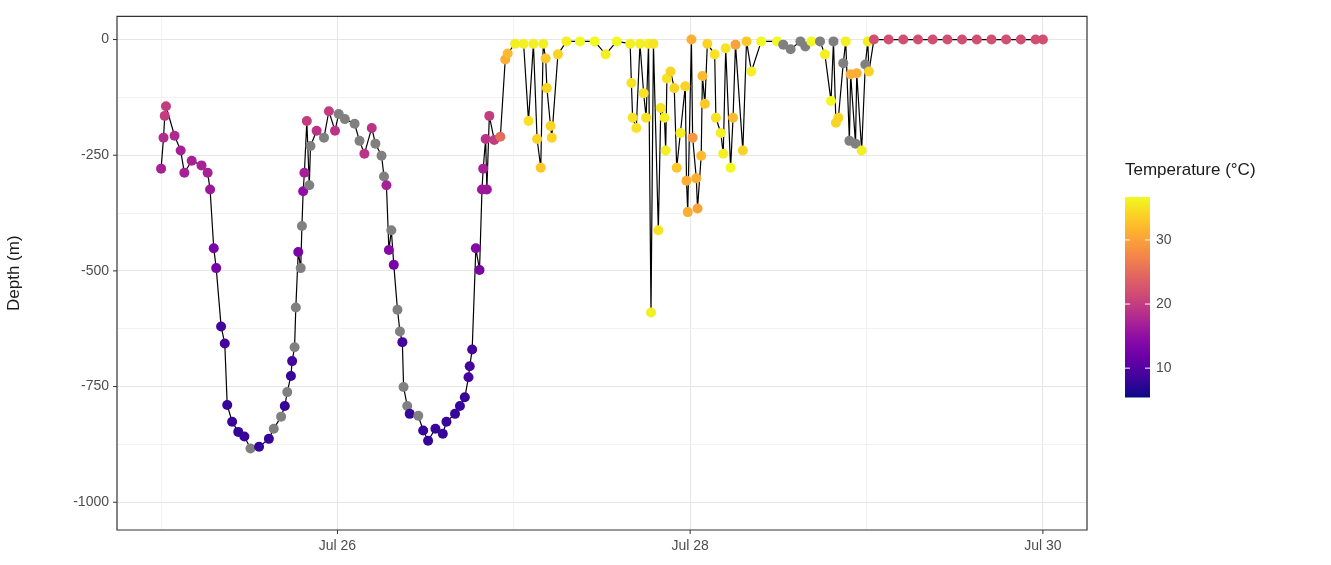 This screenshot has height=565, width=1331. What do you see at coordinates (1043, 545) in the screenshot?
I see `x-tick-label: Jul 30` at bounding box center [1043, 545].